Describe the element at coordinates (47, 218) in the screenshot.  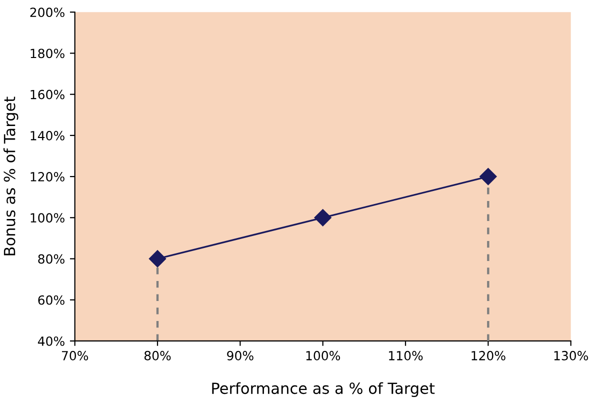
I see `y-tick-label: 100%` at that location.